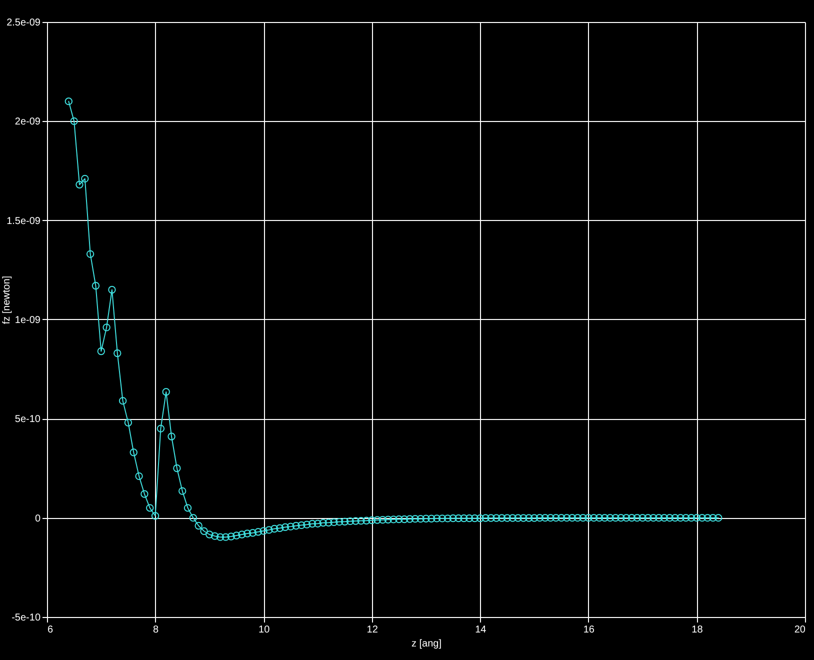 The image size is (814, 660). I want to click on x-tick-label: 10, so click(264, 630).